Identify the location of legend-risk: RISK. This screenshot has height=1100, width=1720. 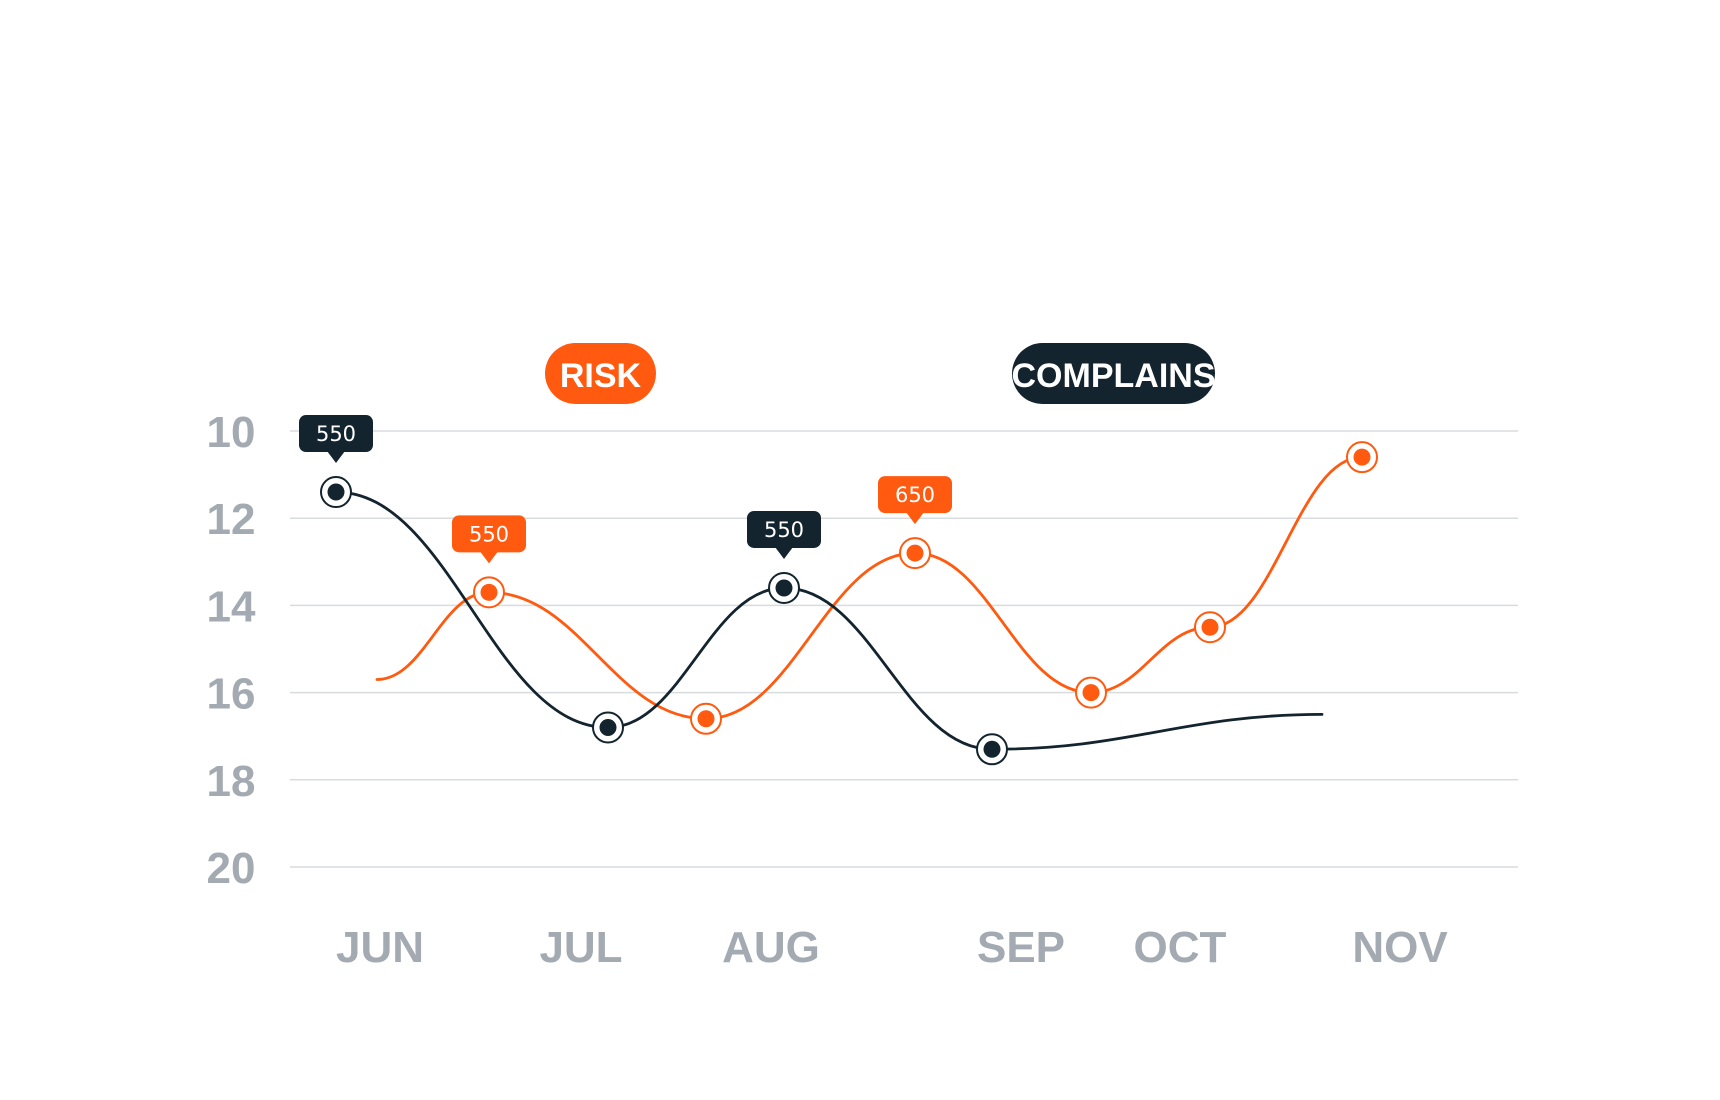
(600, 373).